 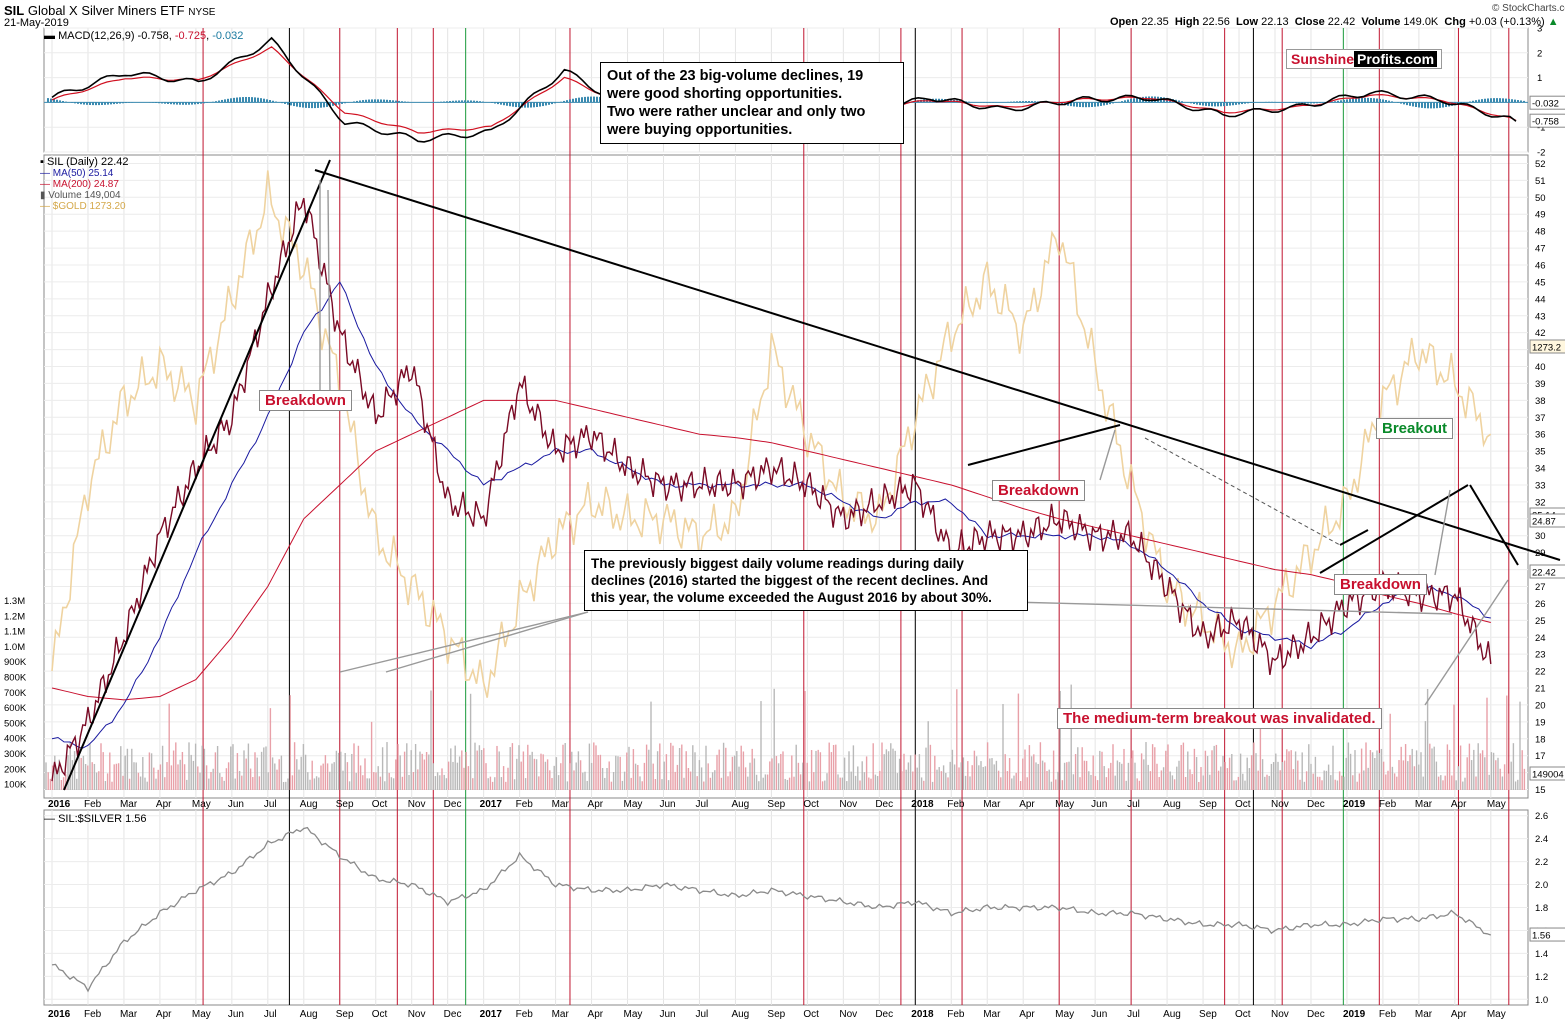 I want to click on tag-volume-box, so click(x=1547, y=773).